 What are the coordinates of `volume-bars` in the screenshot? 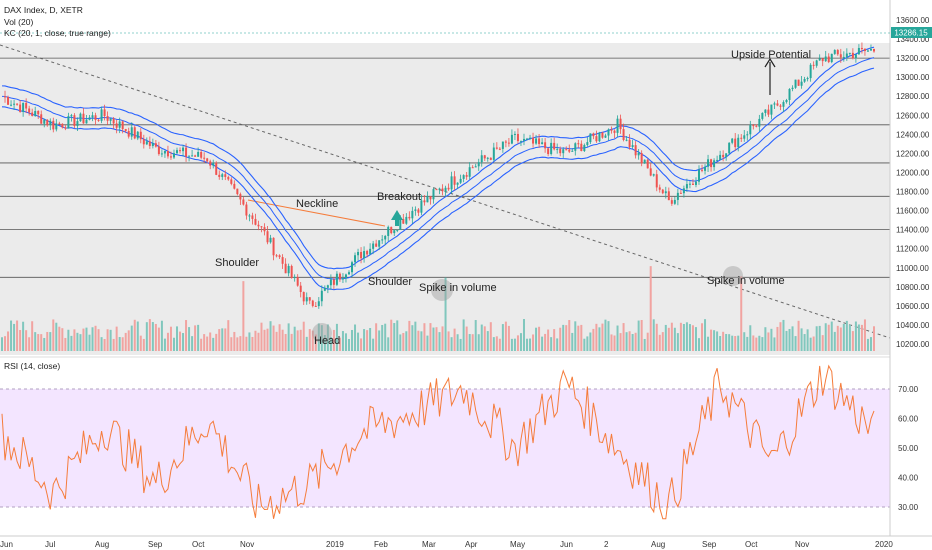 It's located at (438, 308).